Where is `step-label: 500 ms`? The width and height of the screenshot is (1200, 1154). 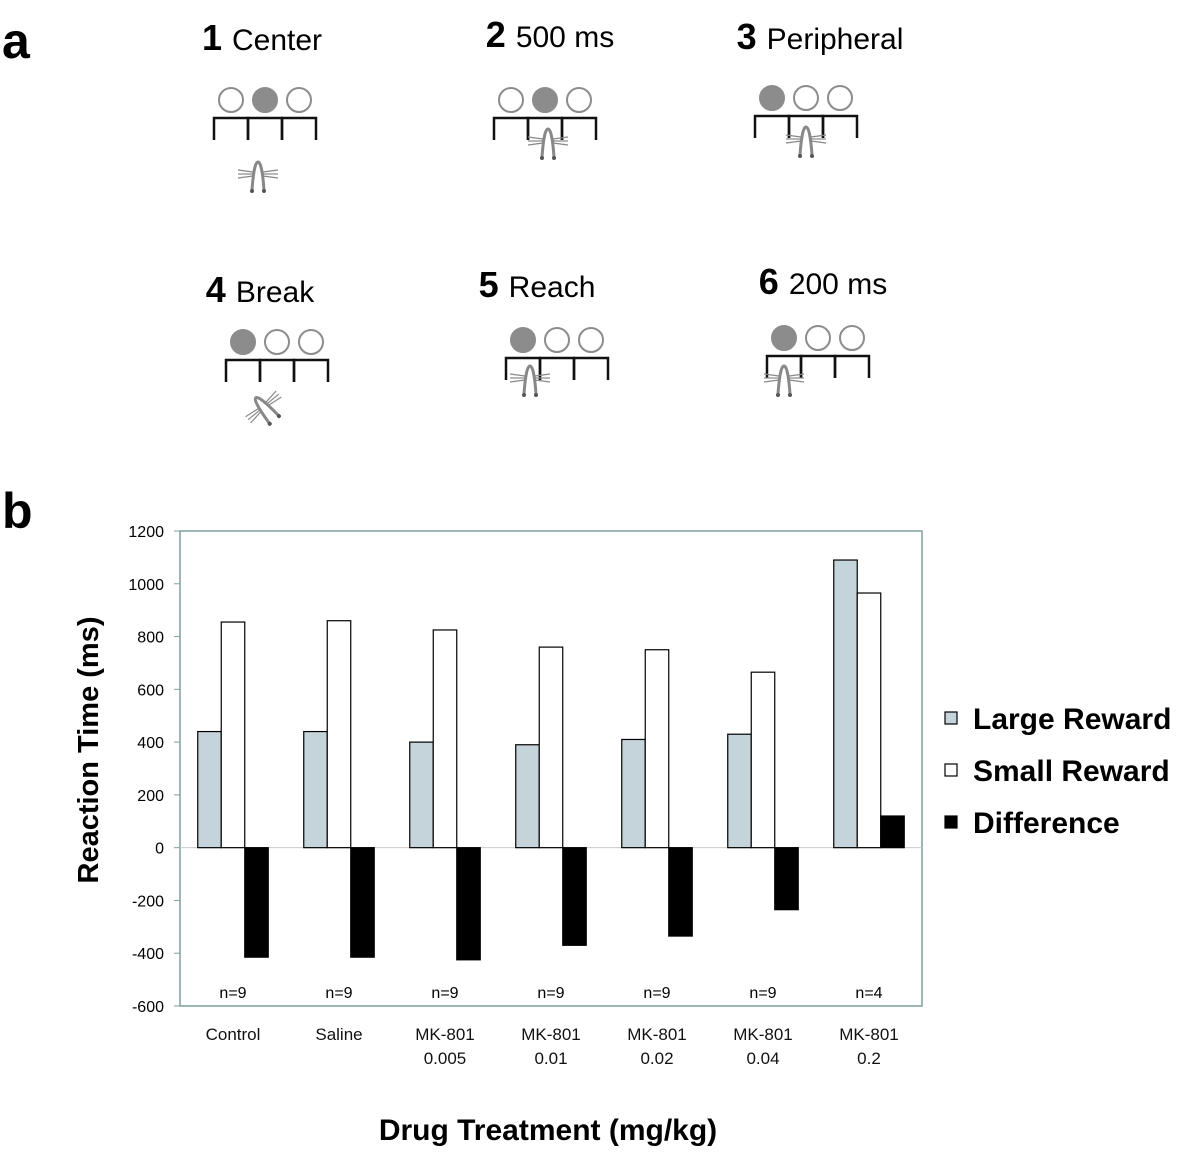 step-label: 500 ms is located at coordinates (565, 37).